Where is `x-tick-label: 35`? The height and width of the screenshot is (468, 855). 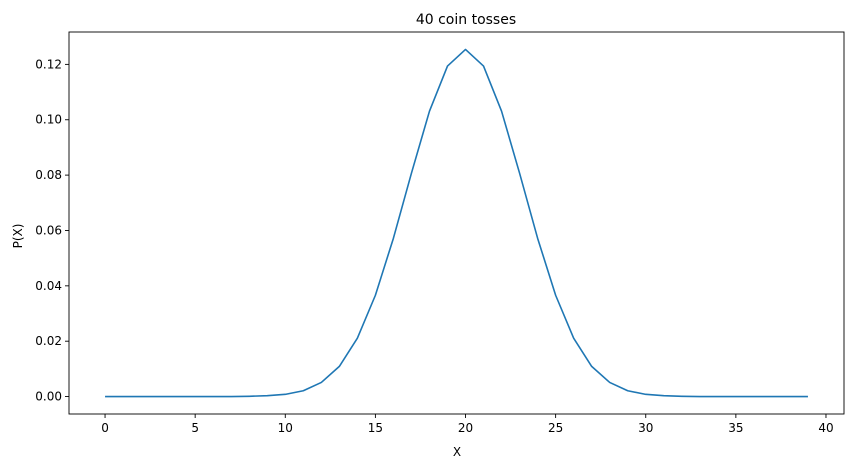
x-tick-label: 35 is located at coordinates (735, 428).